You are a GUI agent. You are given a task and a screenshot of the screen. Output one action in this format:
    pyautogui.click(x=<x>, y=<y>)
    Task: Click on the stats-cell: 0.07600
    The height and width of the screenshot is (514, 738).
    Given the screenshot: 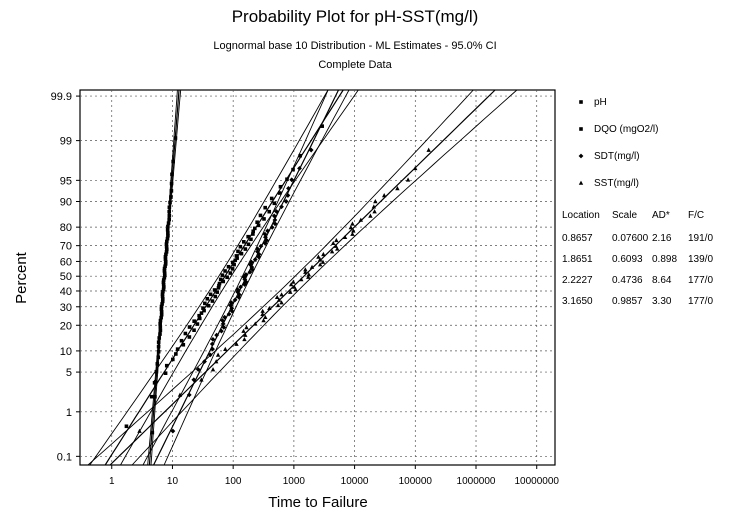 What is the action you would take?
    pyautogui.click(x=630, y=238)
    